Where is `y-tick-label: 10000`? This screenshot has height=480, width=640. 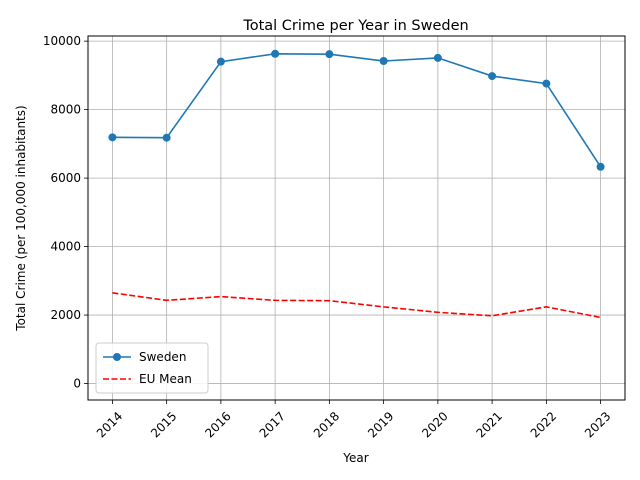 y-tick-label: 10000 is located at coordinates (62, 41).